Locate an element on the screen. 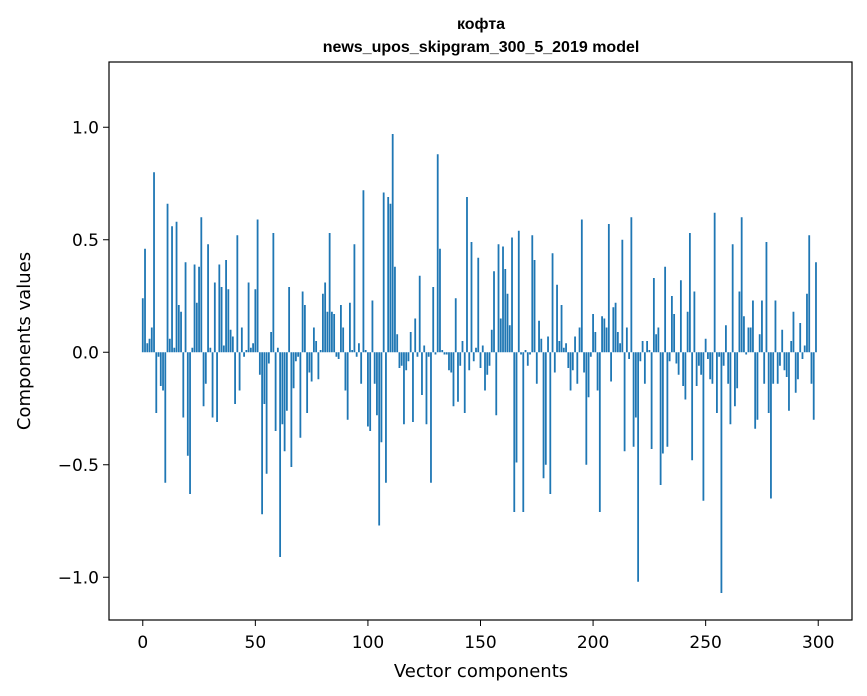 The width and height of the screenshot is (867, 696). x-tick-label: 200 is located at coordinates (593, 643).